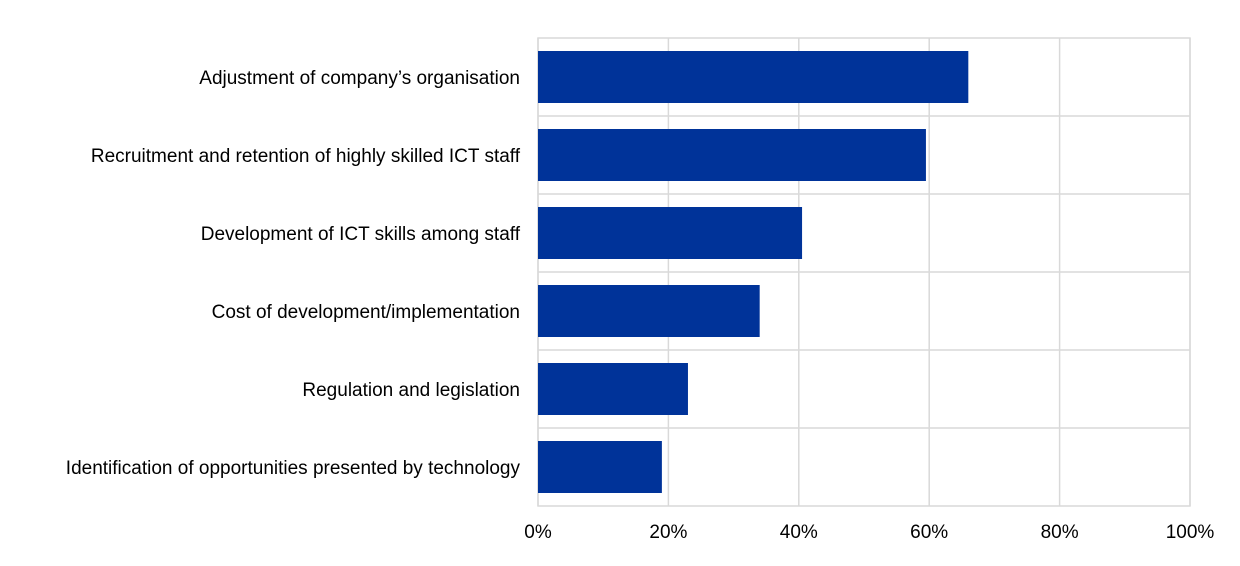 This screenshot has width=1240, height=566. I want to click on category-label: Cost of development/implementation, so click(366, 312).